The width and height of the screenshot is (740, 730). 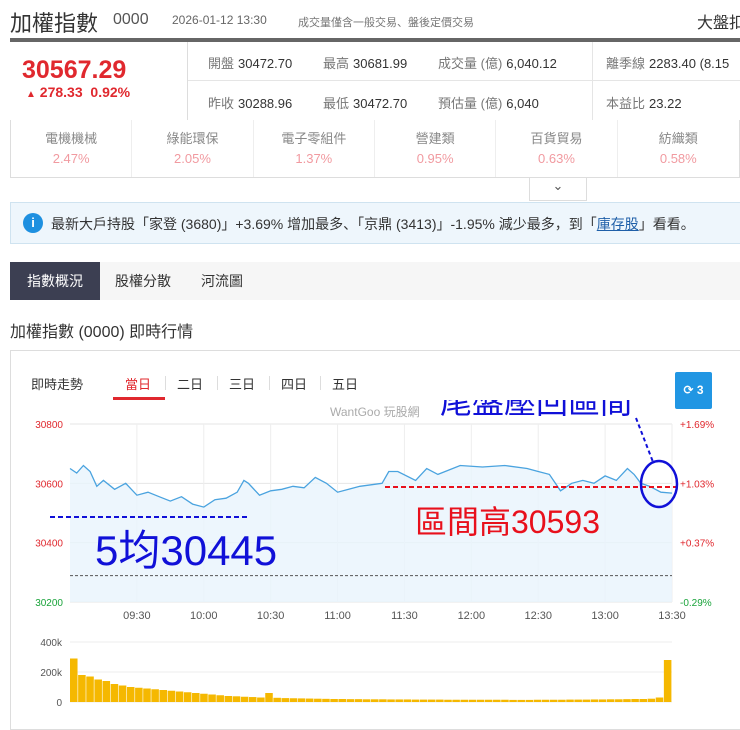 I want to click on y-right-tick-label: +1.69%, so click(x=697, y=425).